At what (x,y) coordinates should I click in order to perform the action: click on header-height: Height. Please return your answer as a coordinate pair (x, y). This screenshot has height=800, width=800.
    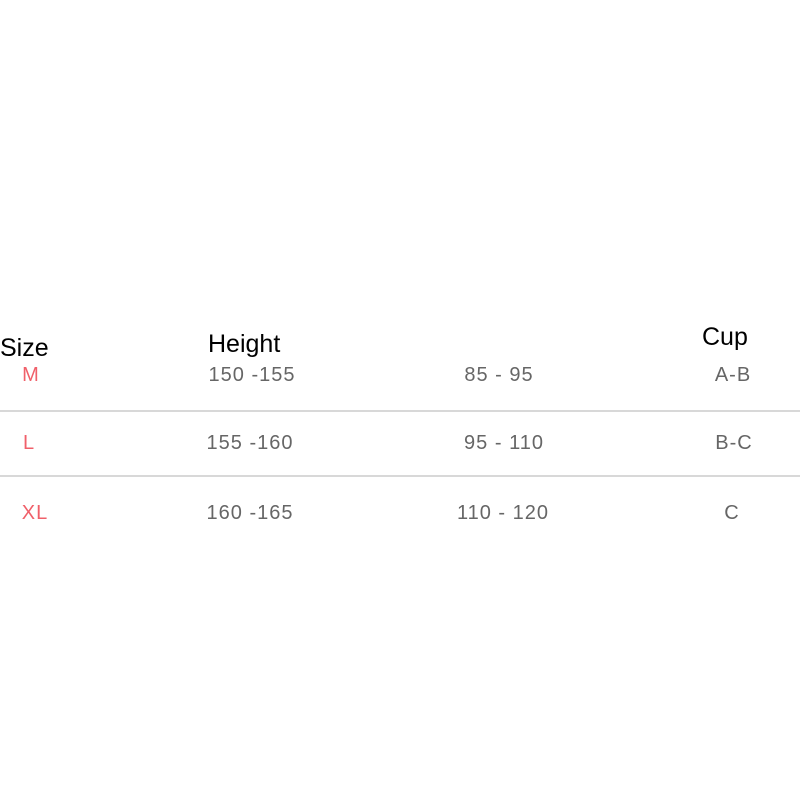
    Looking at the image, I should click on (244, 344).